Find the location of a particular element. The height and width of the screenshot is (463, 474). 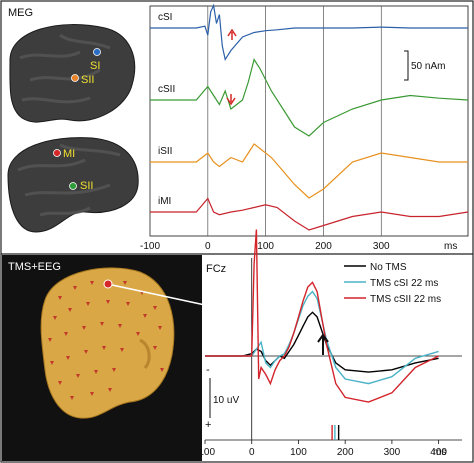

meg-arrow-csi is located at coordinates (232, 34).